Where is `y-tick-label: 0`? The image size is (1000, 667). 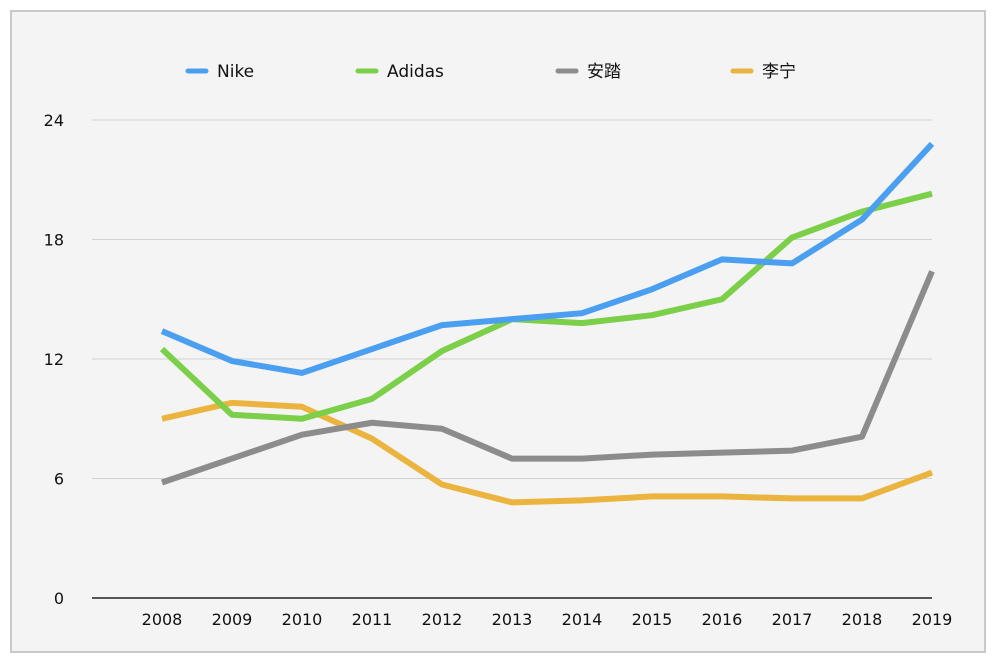
y-tick-label: 0 is located at coordinates (59, 598).